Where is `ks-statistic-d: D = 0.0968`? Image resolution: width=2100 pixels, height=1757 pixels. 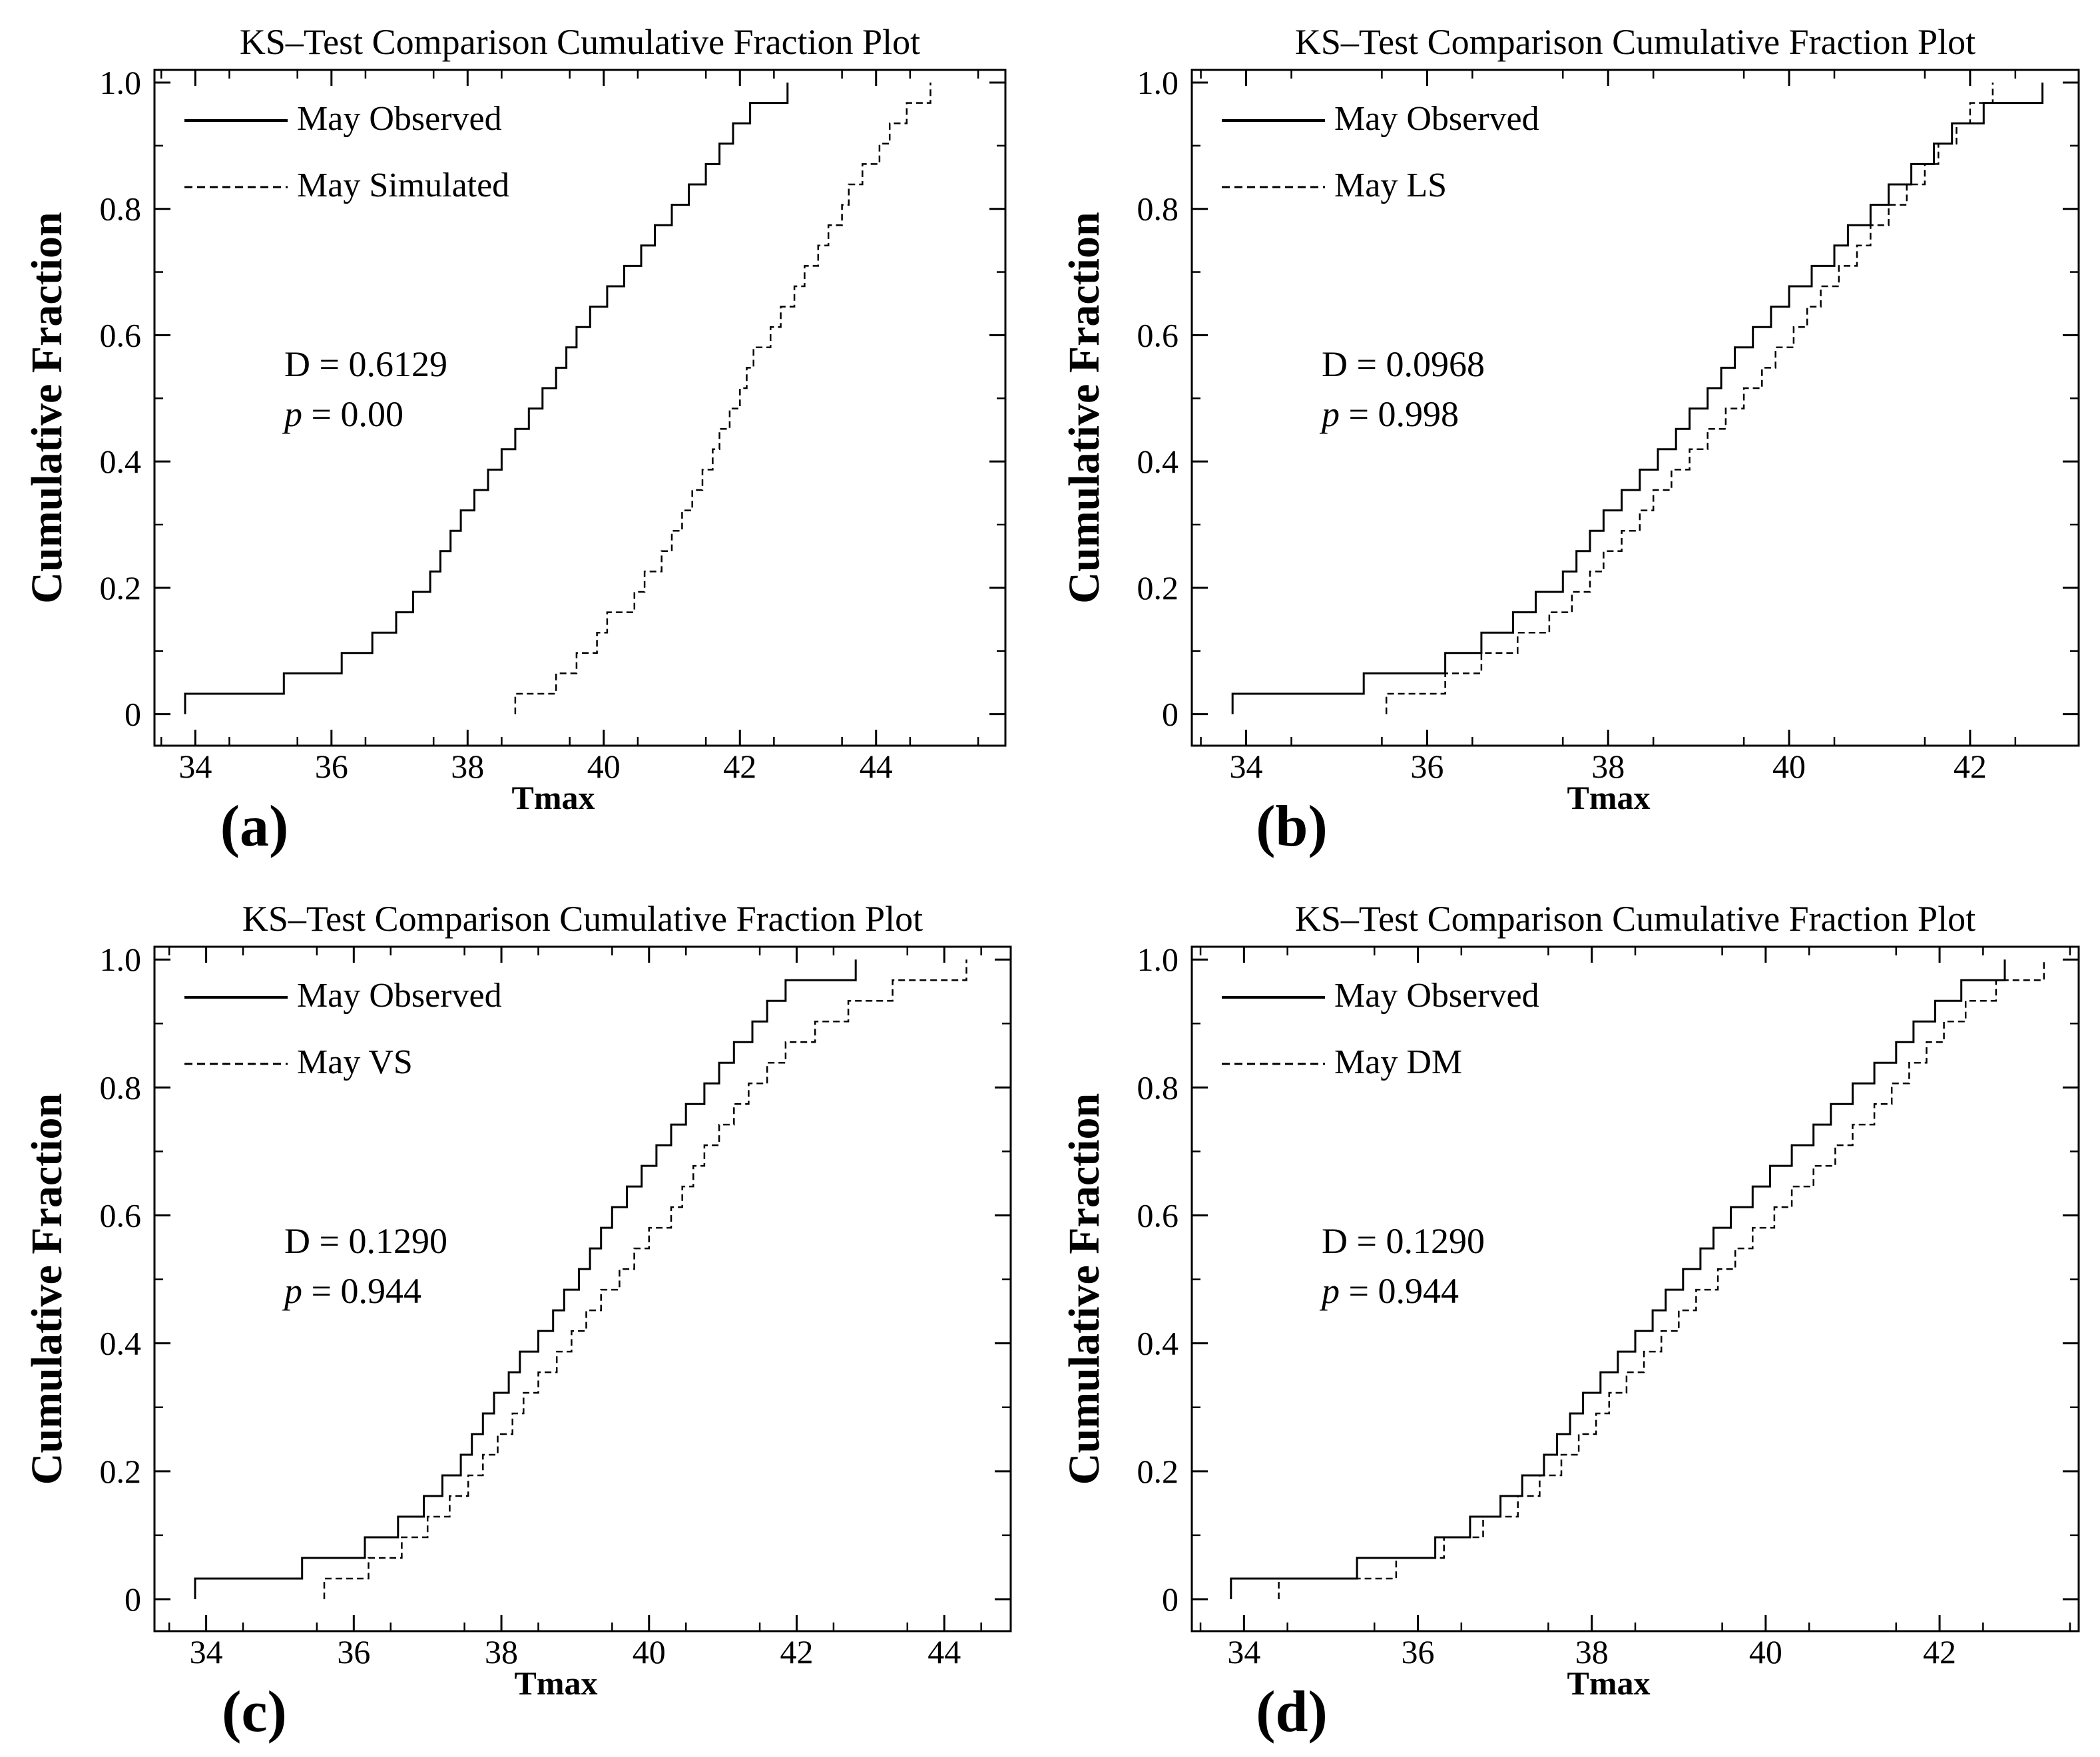 ks-statistic-d: D = 0.0968 is located at coordinates (1403, 364).